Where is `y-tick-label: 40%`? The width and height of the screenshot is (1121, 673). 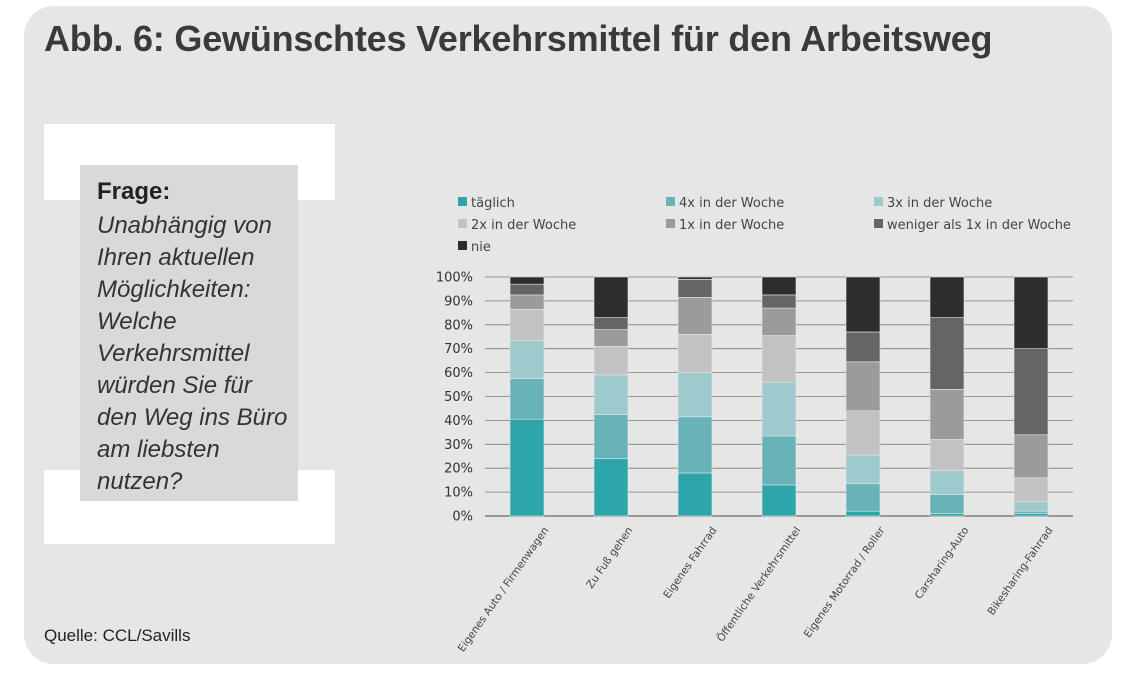 y-tick-label: 40% is located at coordinates (458, 421).